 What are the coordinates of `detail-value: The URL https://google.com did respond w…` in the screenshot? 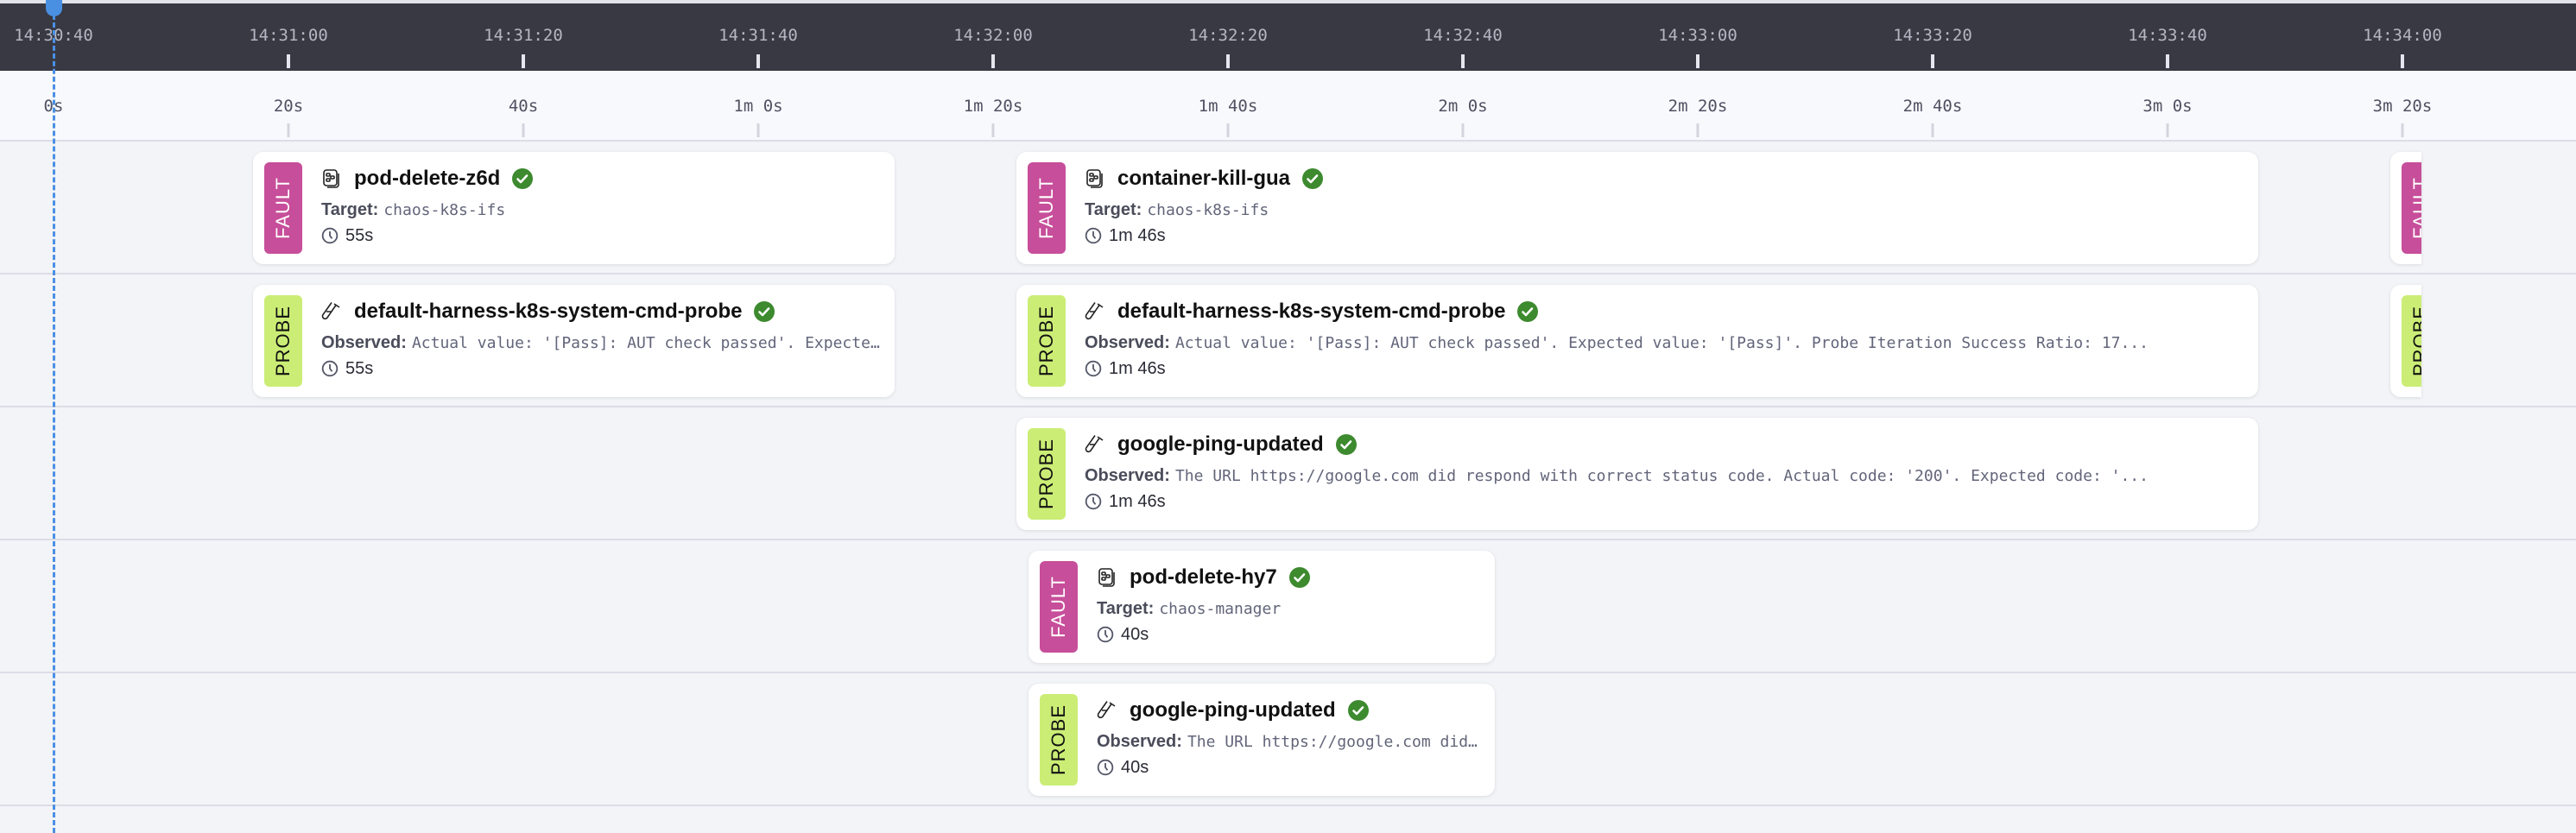 It's located at (1335, 741).